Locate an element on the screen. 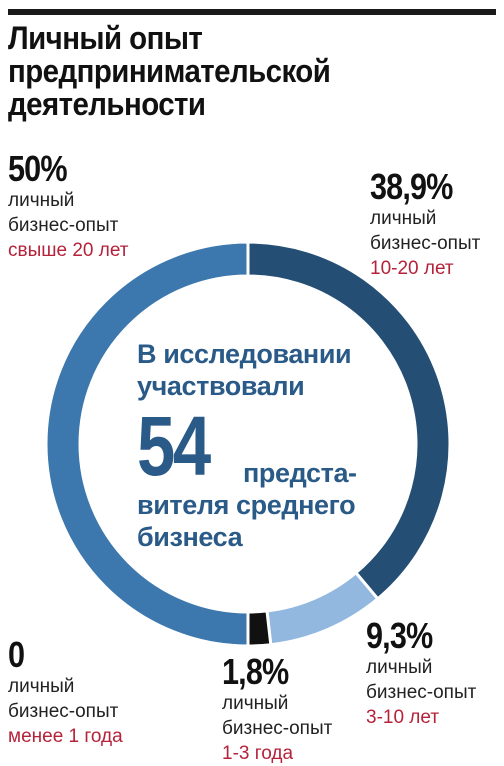 Image resolution: width=504 pixels, height=766 pixels. label-accent: 1-3 года is located at coordinates (258, 753).